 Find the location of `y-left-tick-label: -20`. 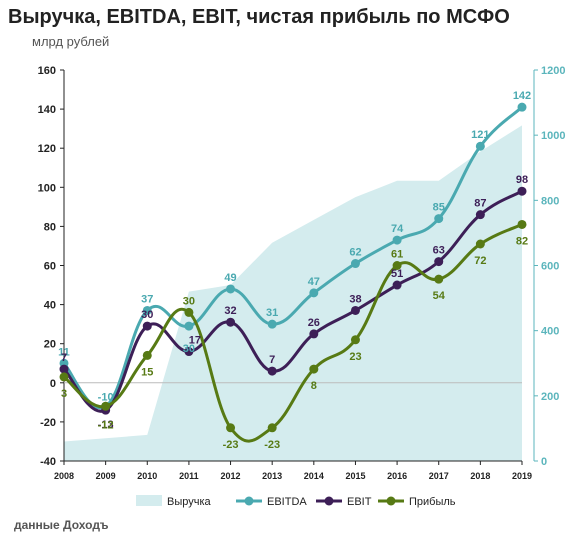

y-left-tick-label: -20 is located at coordinates (48, 423).